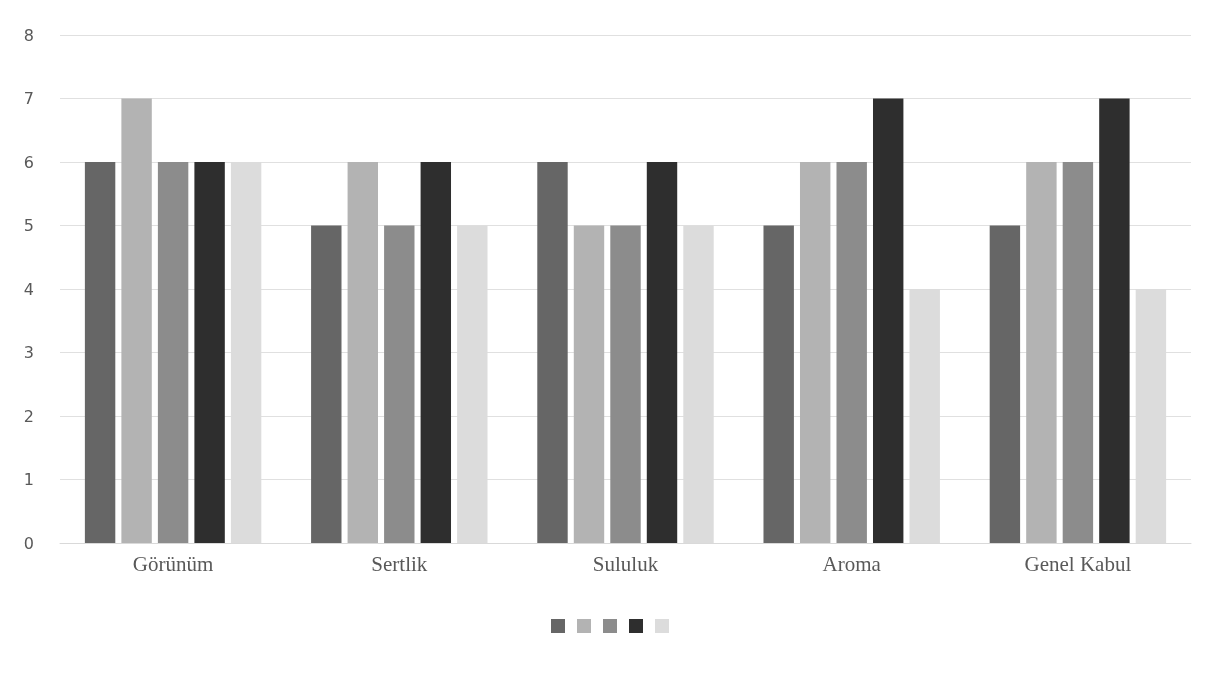 This screenshot has height=673, width=1219. I want to click on y-tick-label: 4, so click(28, 289).